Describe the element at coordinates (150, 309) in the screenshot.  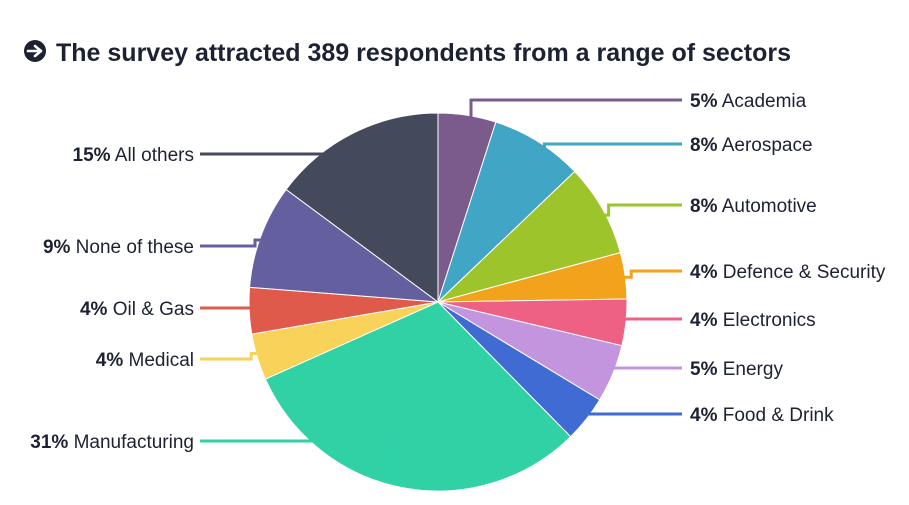
I see `slice-name-oil-gas: Oil & Gas` at that location.